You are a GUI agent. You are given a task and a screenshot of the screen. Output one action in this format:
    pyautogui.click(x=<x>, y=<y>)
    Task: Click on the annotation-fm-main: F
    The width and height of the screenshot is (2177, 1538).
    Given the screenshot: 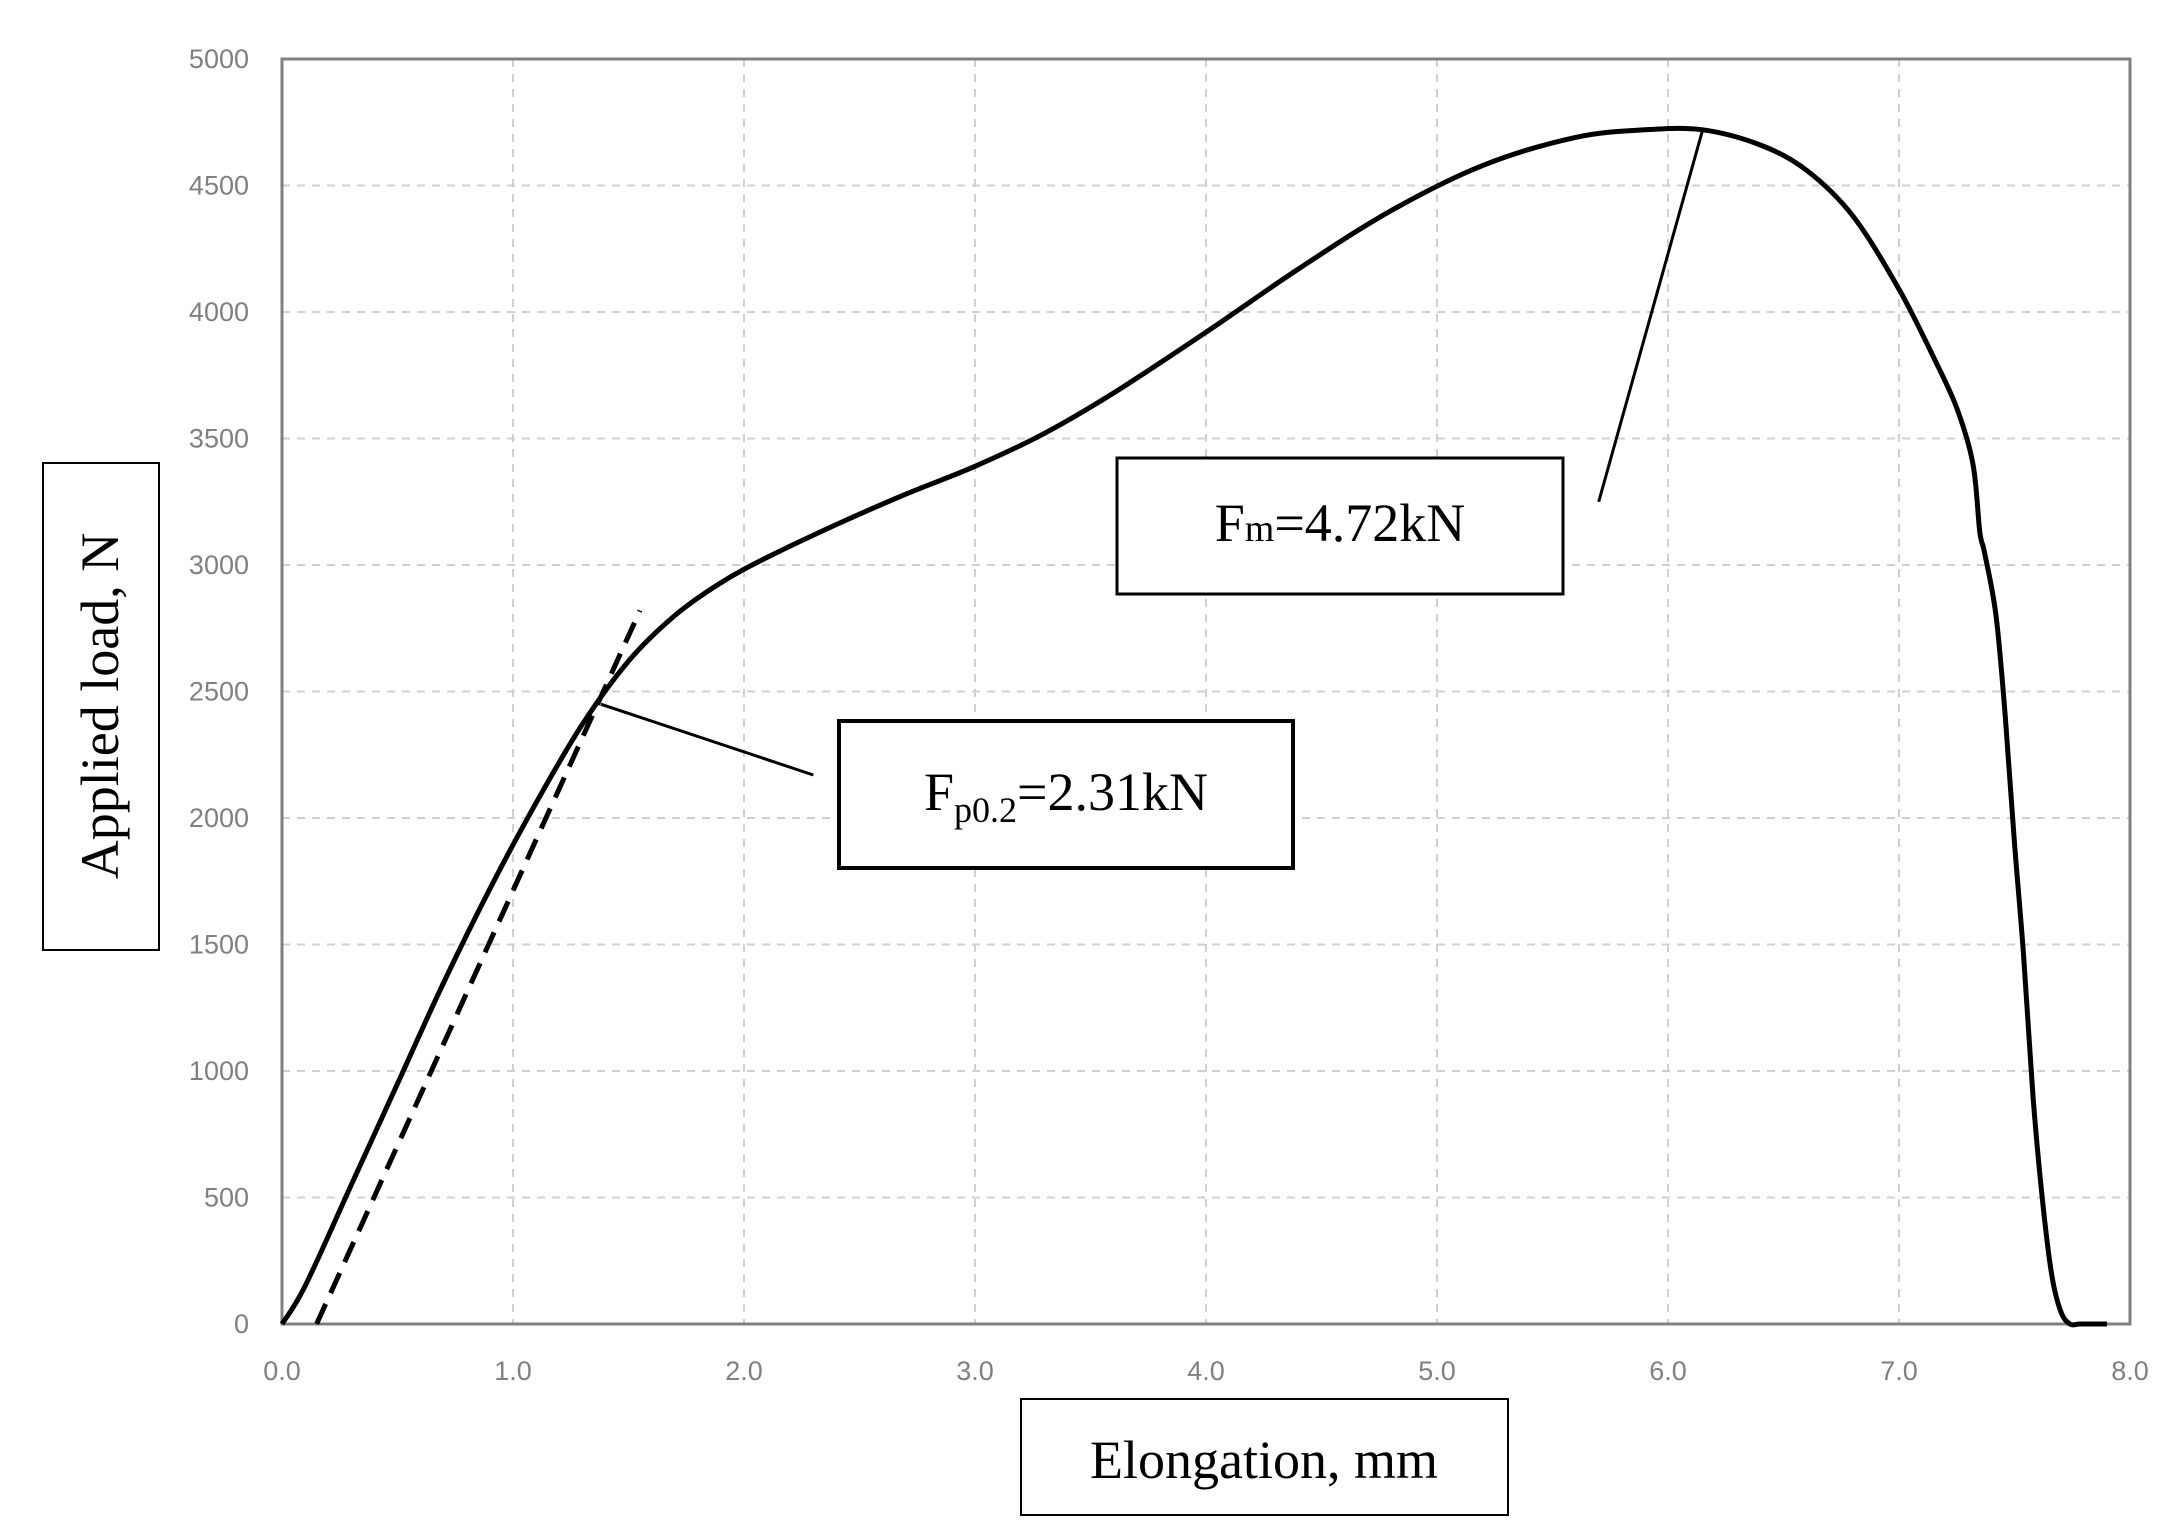 What is the action you would take?
    pyautogui.click(x=1230, y=523)
    